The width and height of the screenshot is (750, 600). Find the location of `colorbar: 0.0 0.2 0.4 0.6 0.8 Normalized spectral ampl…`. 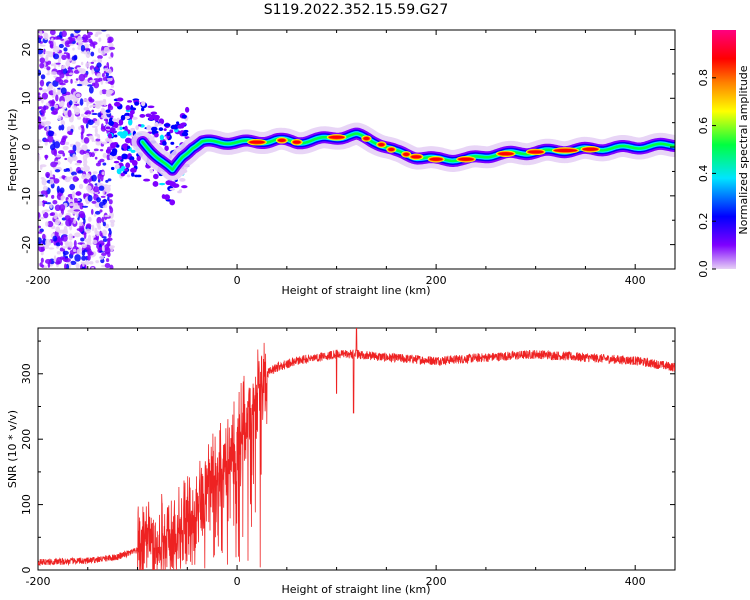

colorbar: 0.0 0.2 0.4 0.6 0.8 Normalized spectral ampl… is located at coordinates (723, 154).